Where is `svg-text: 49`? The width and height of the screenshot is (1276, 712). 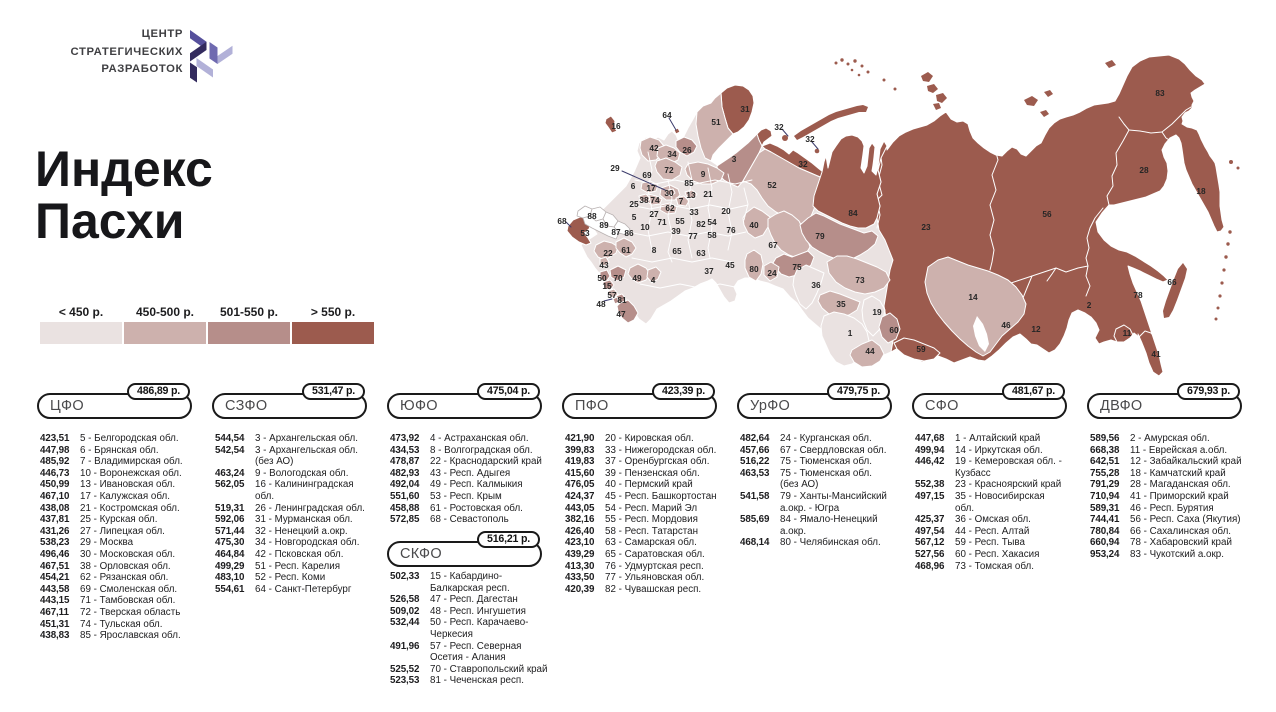
svg-text: 49 is located at coordinates (637, 278).